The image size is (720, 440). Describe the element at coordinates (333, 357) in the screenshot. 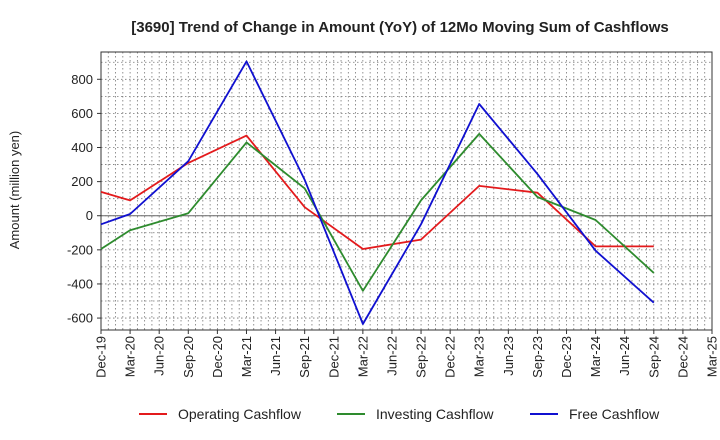

I see `x-tick-label: Dec-21` at that location.